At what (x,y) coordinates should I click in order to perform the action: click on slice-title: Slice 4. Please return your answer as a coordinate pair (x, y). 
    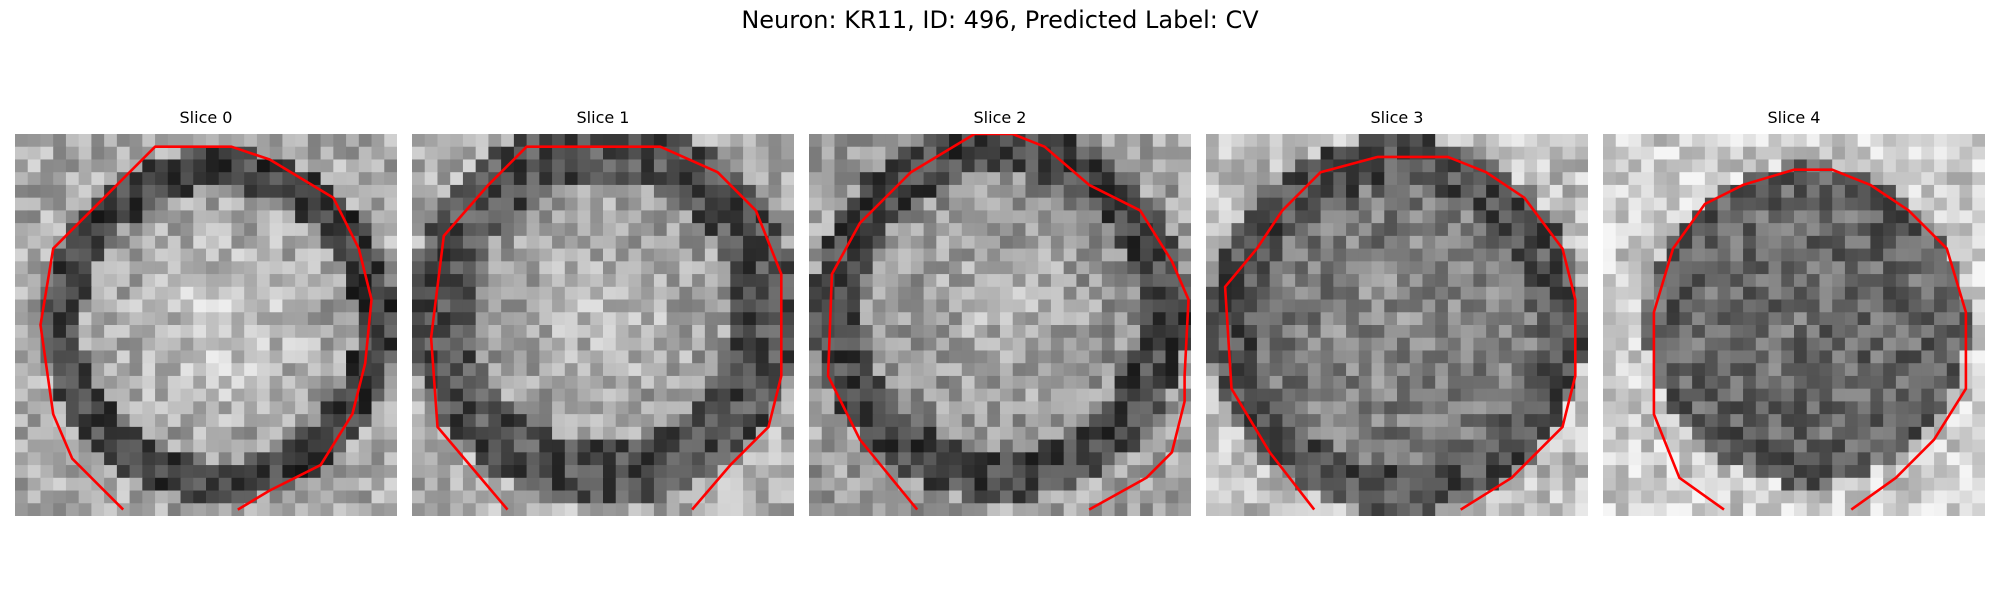
    Looking at the image, I should click on (1794, 117).